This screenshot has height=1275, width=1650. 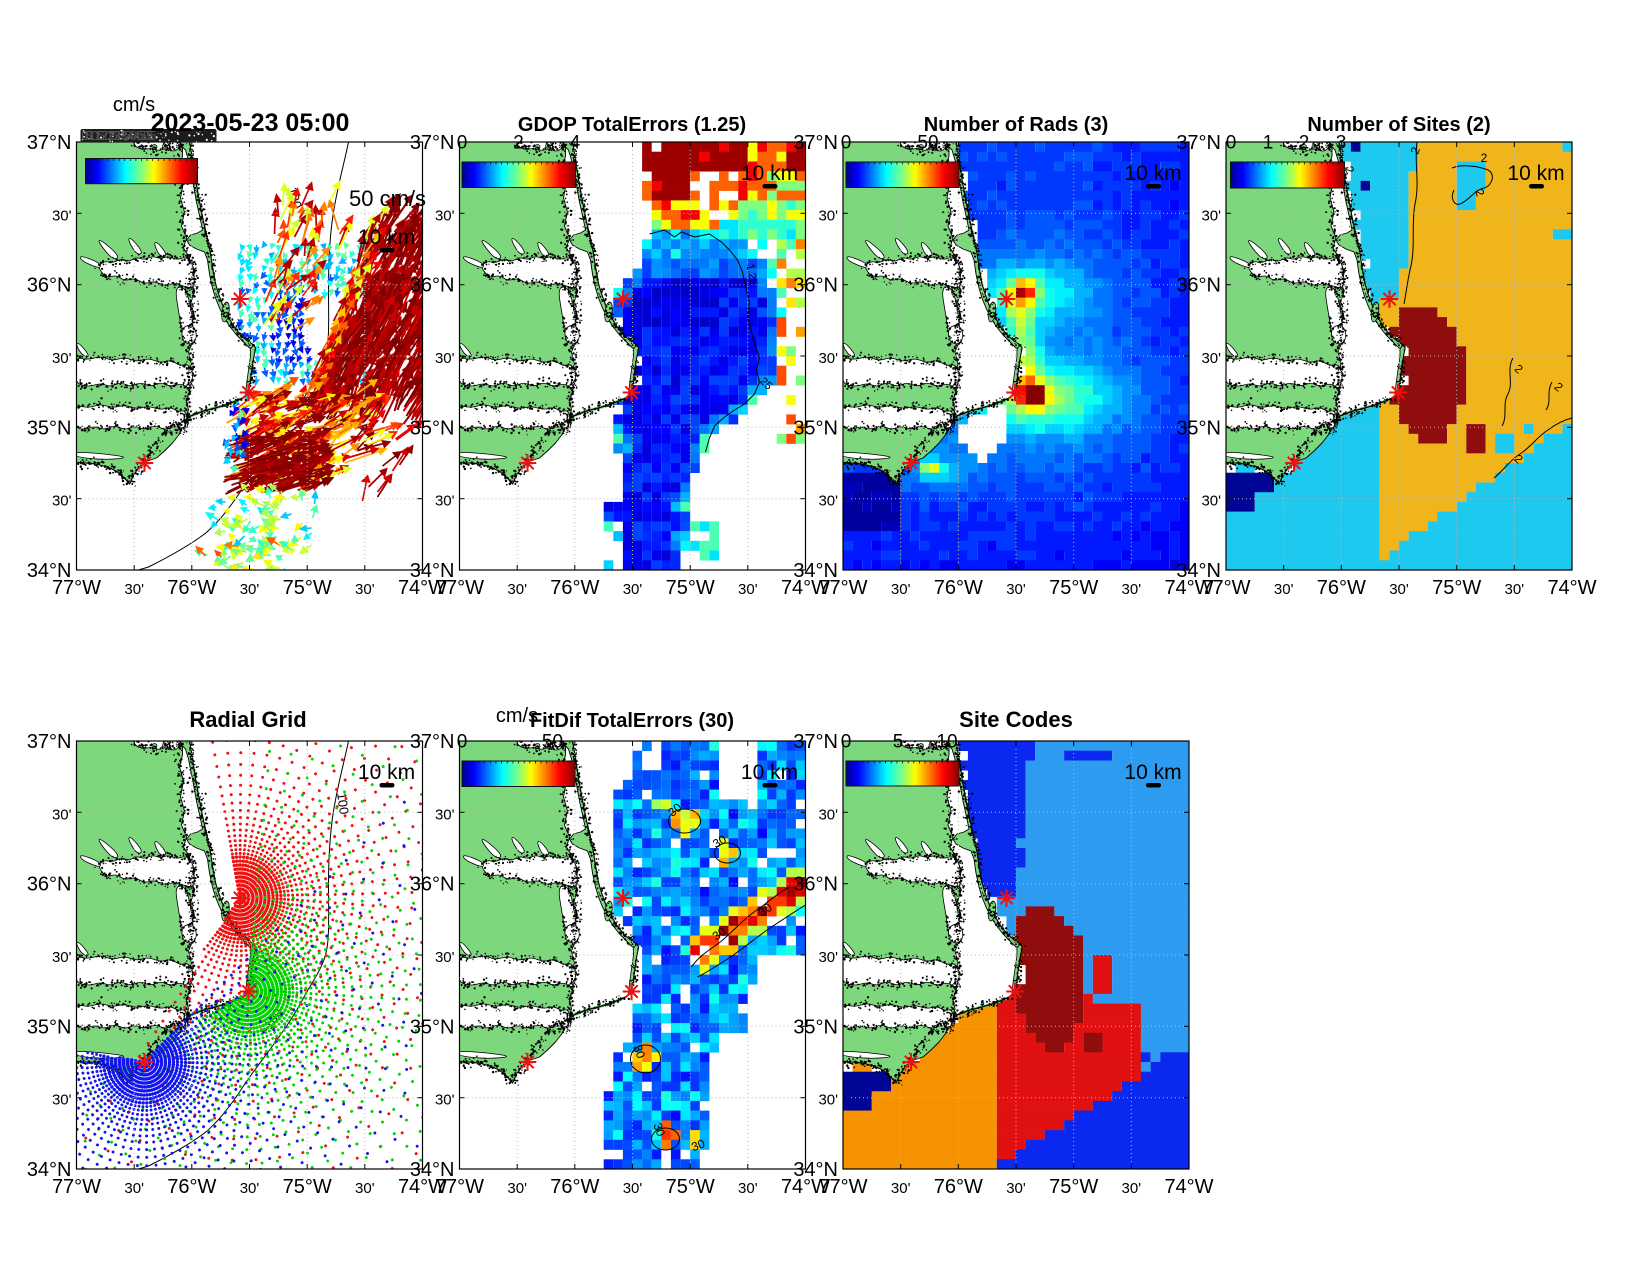 I want to click on svg-text: 5, so click(x=898, y=742).